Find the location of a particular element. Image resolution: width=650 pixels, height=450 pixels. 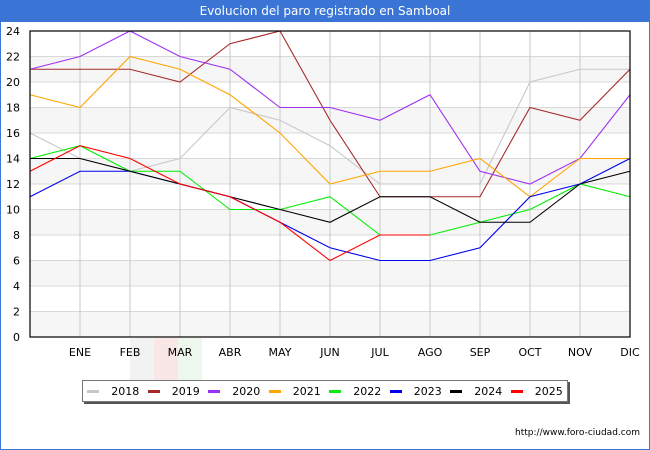

x-tick-label: MAR is located at coordinates (180, 352).